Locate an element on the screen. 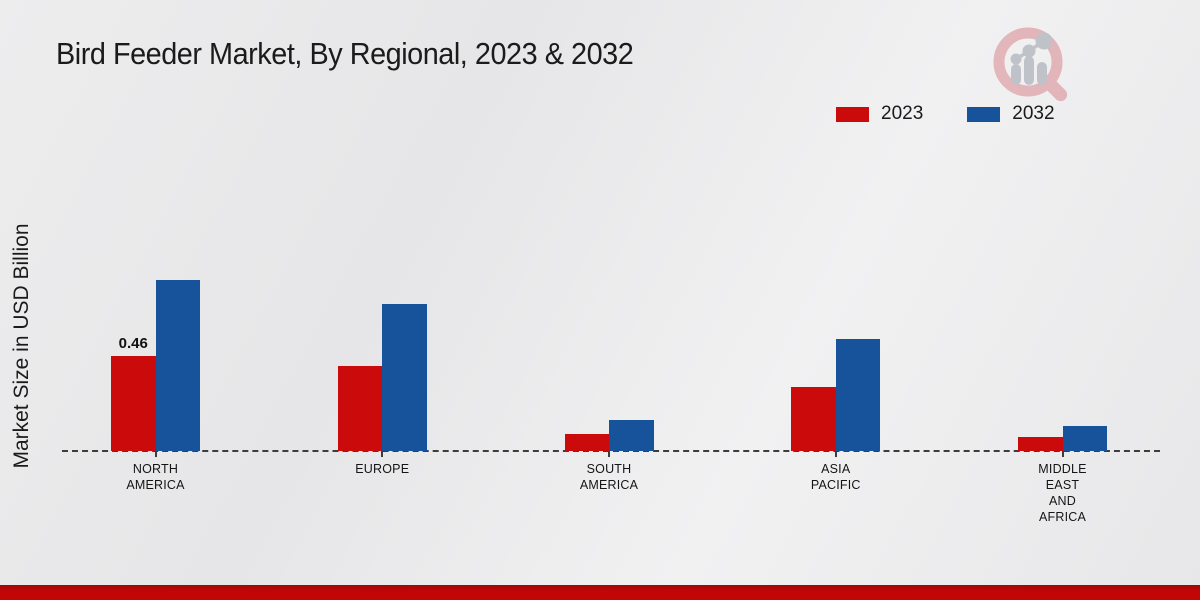  bar-value-label-2023-north-america: 0.46 is located at coordinates (133, 343).